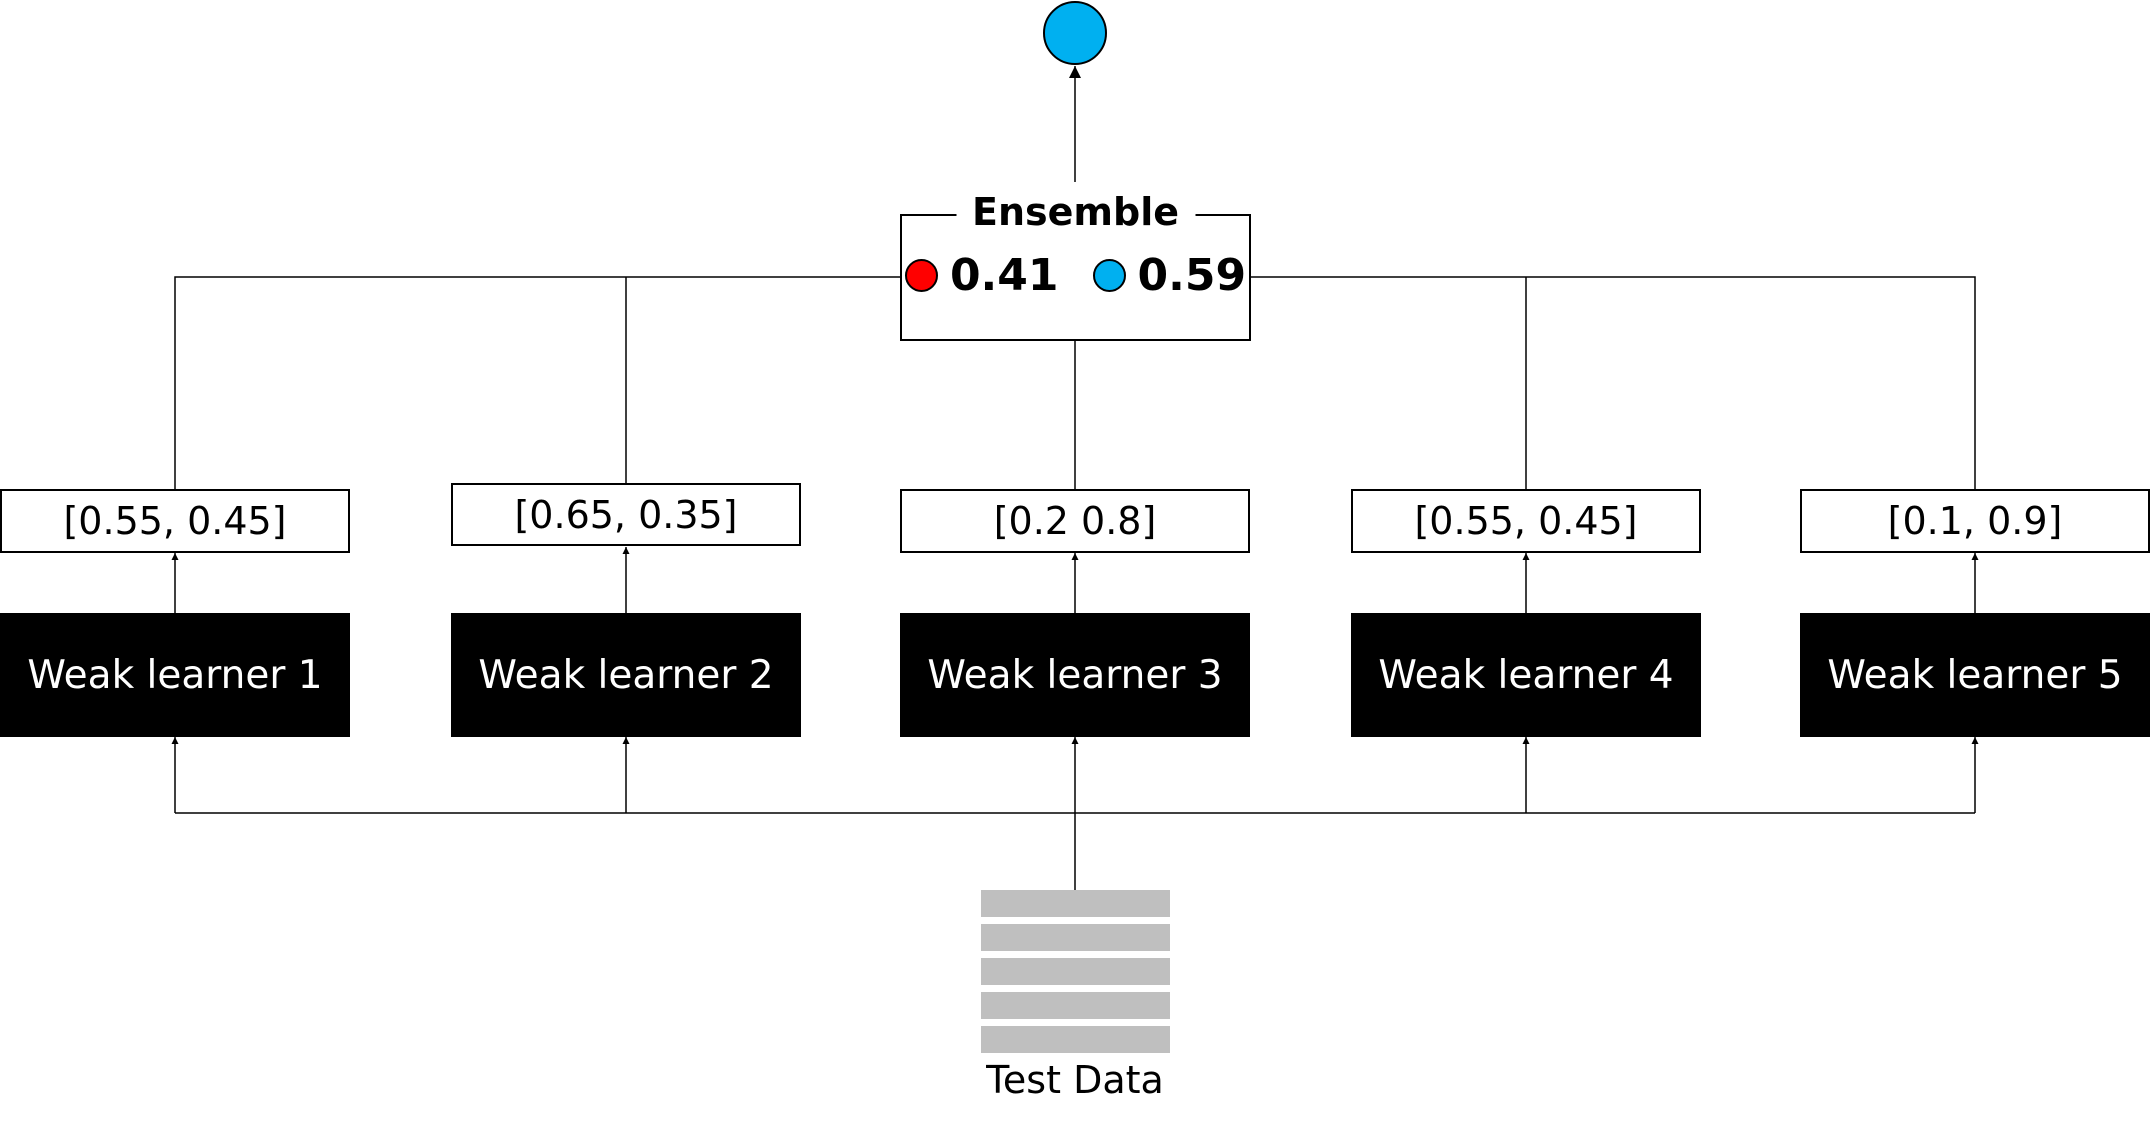  I want to click on ensemble-box: Ensemble 0.41 0.59, so click(1075, 265).